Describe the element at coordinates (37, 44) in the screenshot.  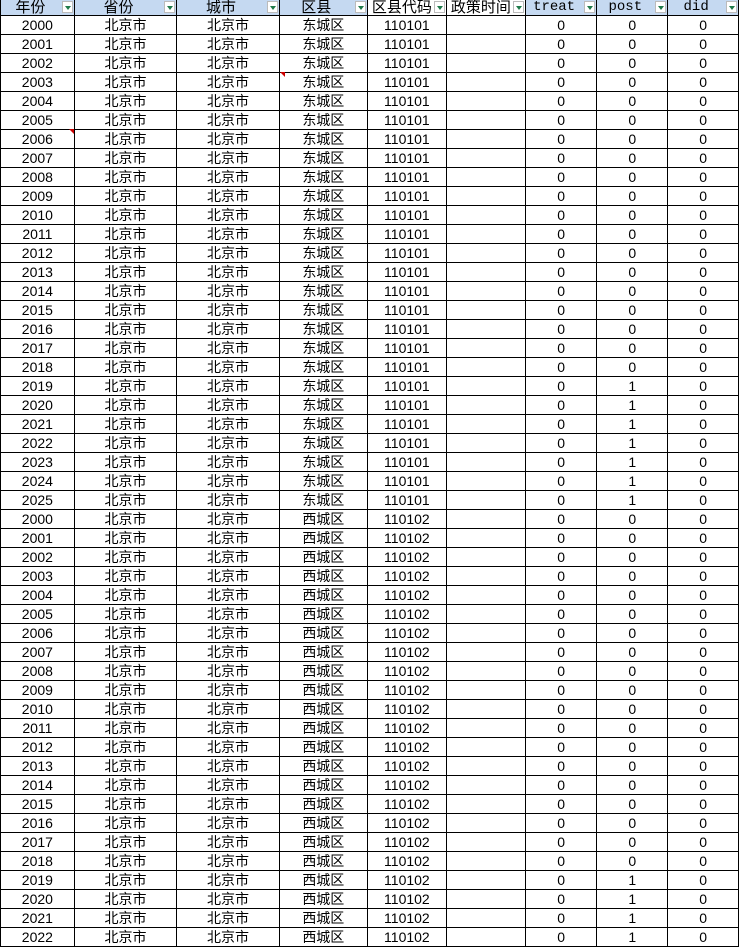
I see `cell-year: 2001` at that location.